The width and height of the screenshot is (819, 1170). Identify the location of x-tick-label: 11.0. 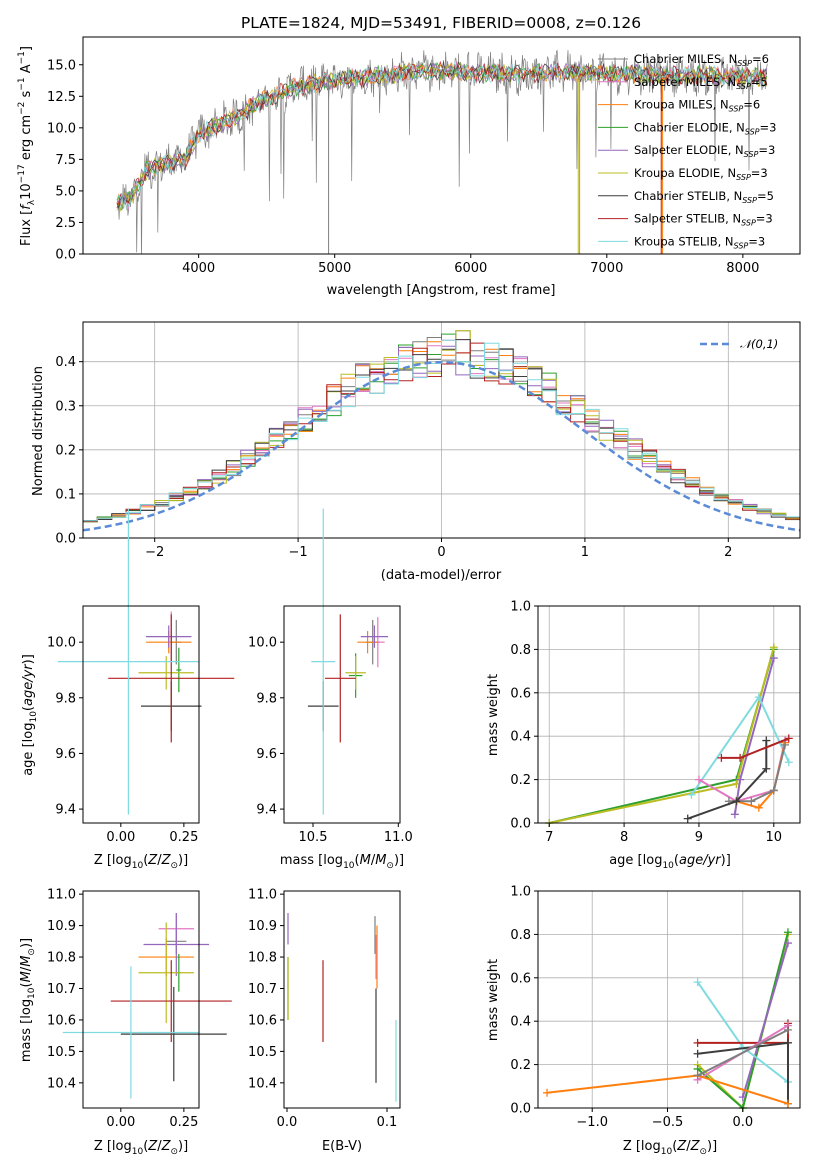
(398, 837).